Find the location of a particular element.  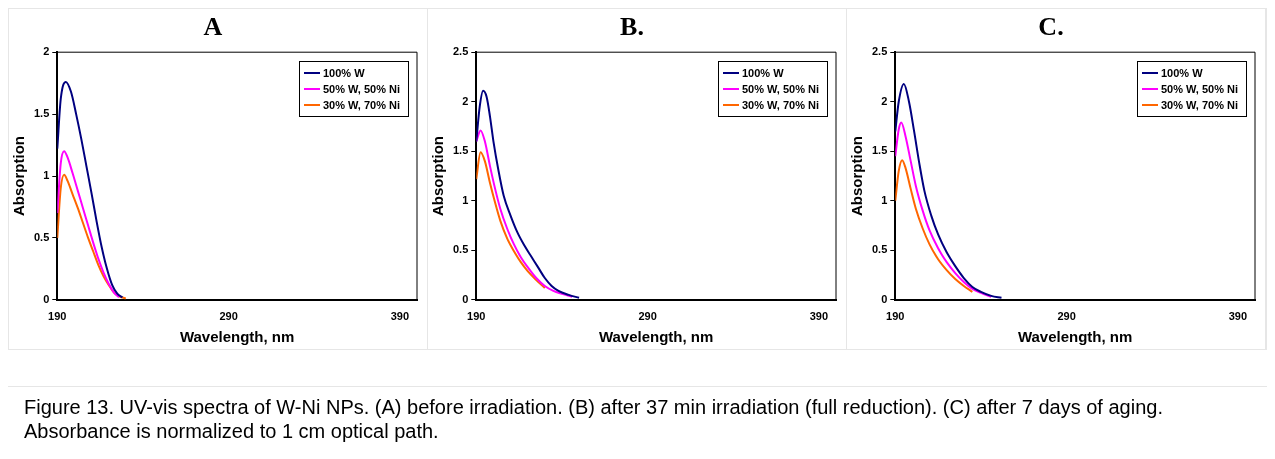

chart-title: B. is located at coordinates (632, 27).